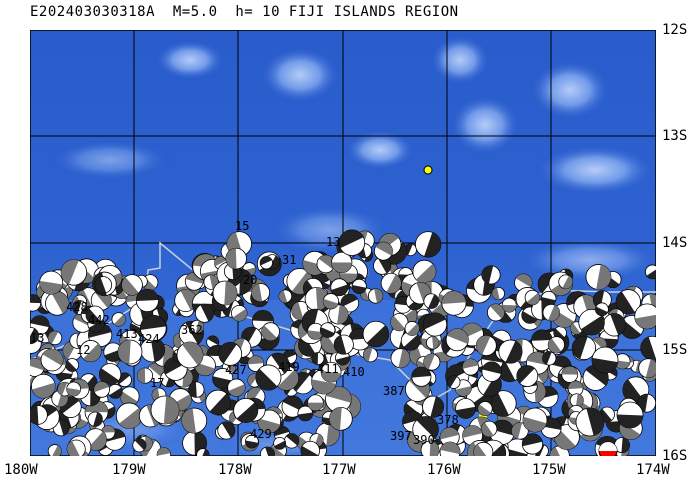 The width and height of the screenshot is (699, 488). Describe the element at coordinates (448, 420) in the screenshot. I see `mech-label: 378` at that location.